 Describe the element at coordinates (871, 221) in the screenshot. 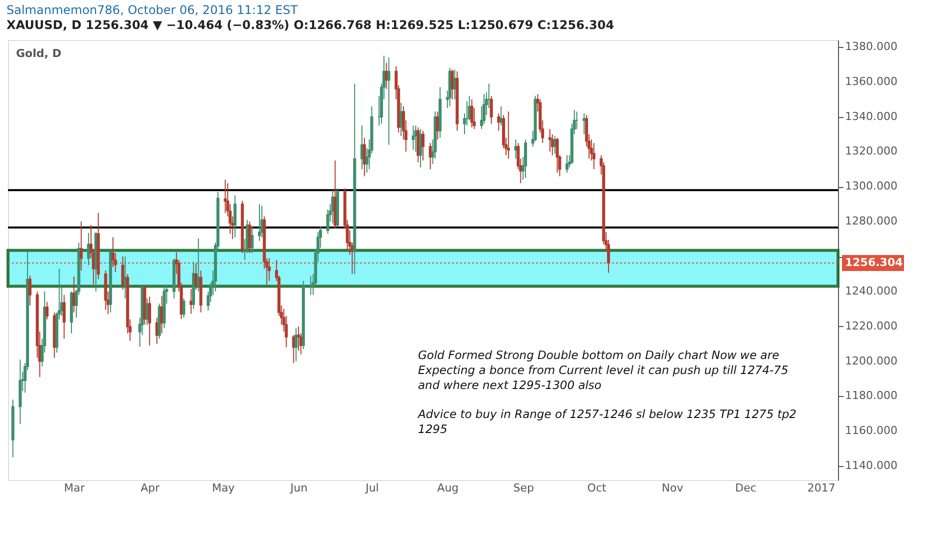

I see `y-tick-label: 1280.000` at that location.